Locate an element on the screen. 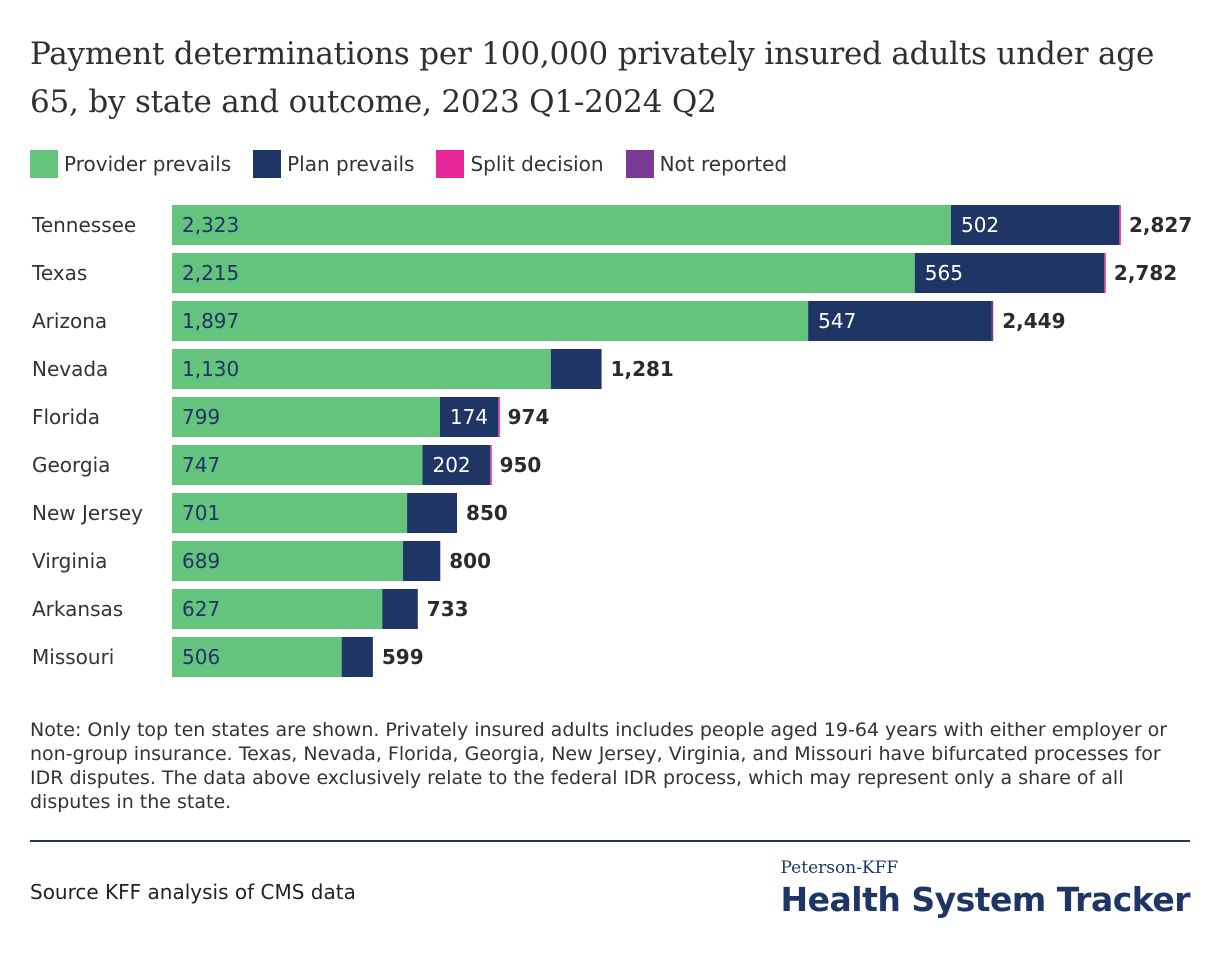  bar-plan-prevails-virginia is located at coordinates (422, 561).